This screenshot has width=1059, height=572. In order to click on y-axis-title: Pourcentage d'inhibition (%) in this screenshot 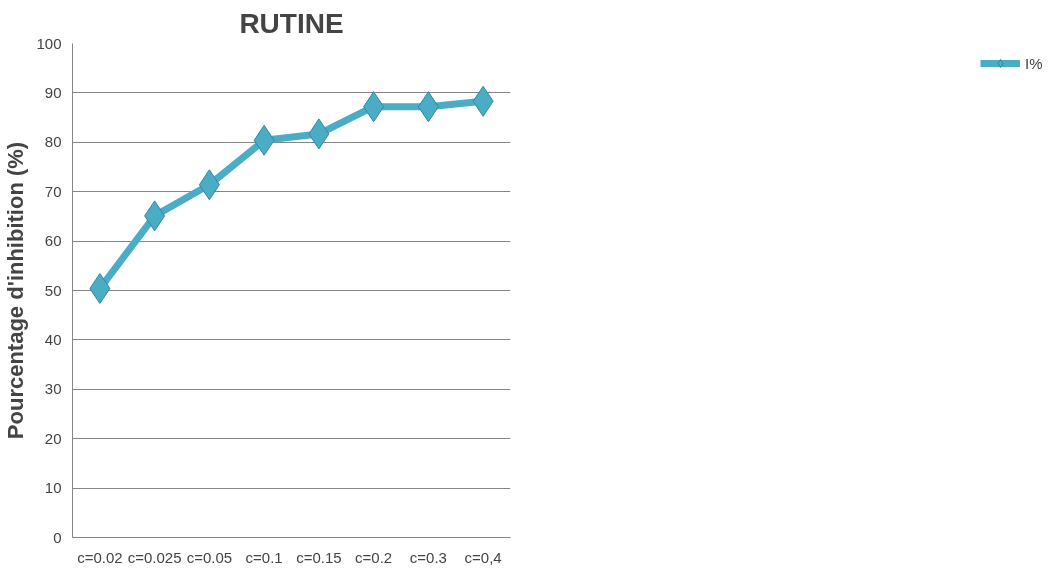, I will do `click(16, 290)`.